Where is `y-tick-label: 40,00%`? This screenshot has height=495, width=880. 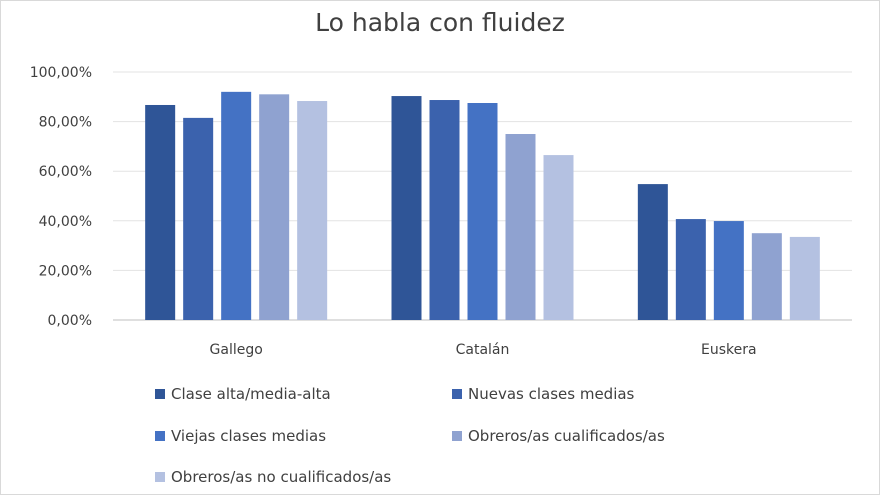
y-tick-label: 40,00% is located at coordinates (65, 222).